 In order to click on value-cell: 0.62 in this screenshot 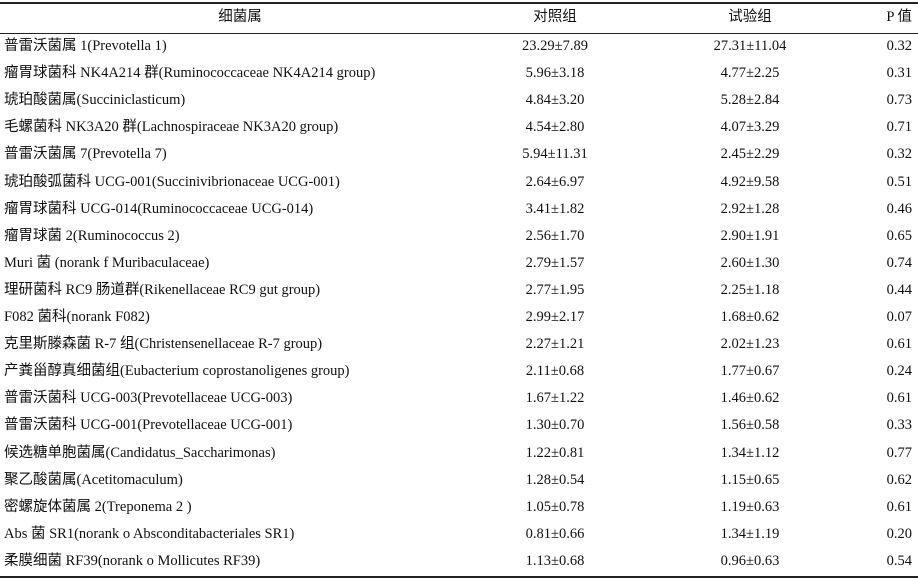, I will do `click(899, 479)`.